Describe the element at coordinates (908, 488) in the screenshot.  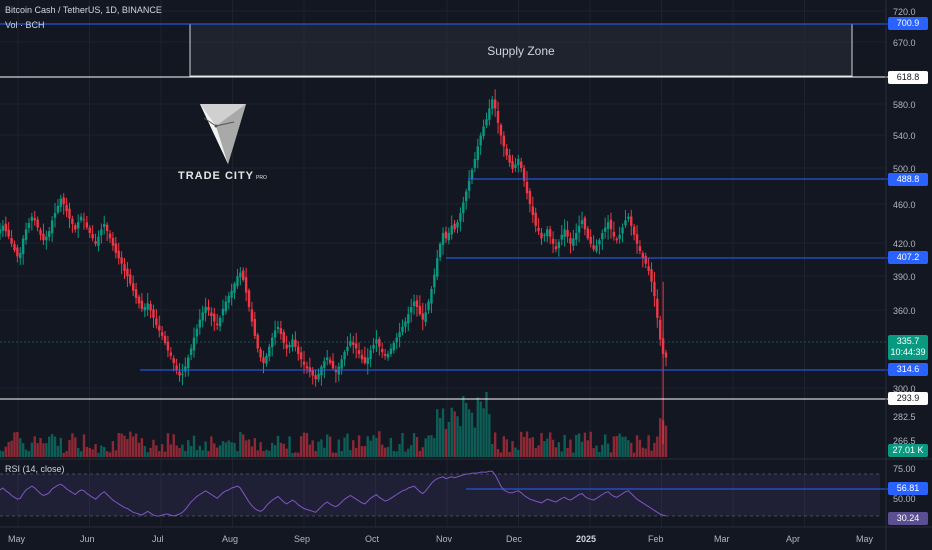
I see `rsi-level-tag: 56.81` at that location.